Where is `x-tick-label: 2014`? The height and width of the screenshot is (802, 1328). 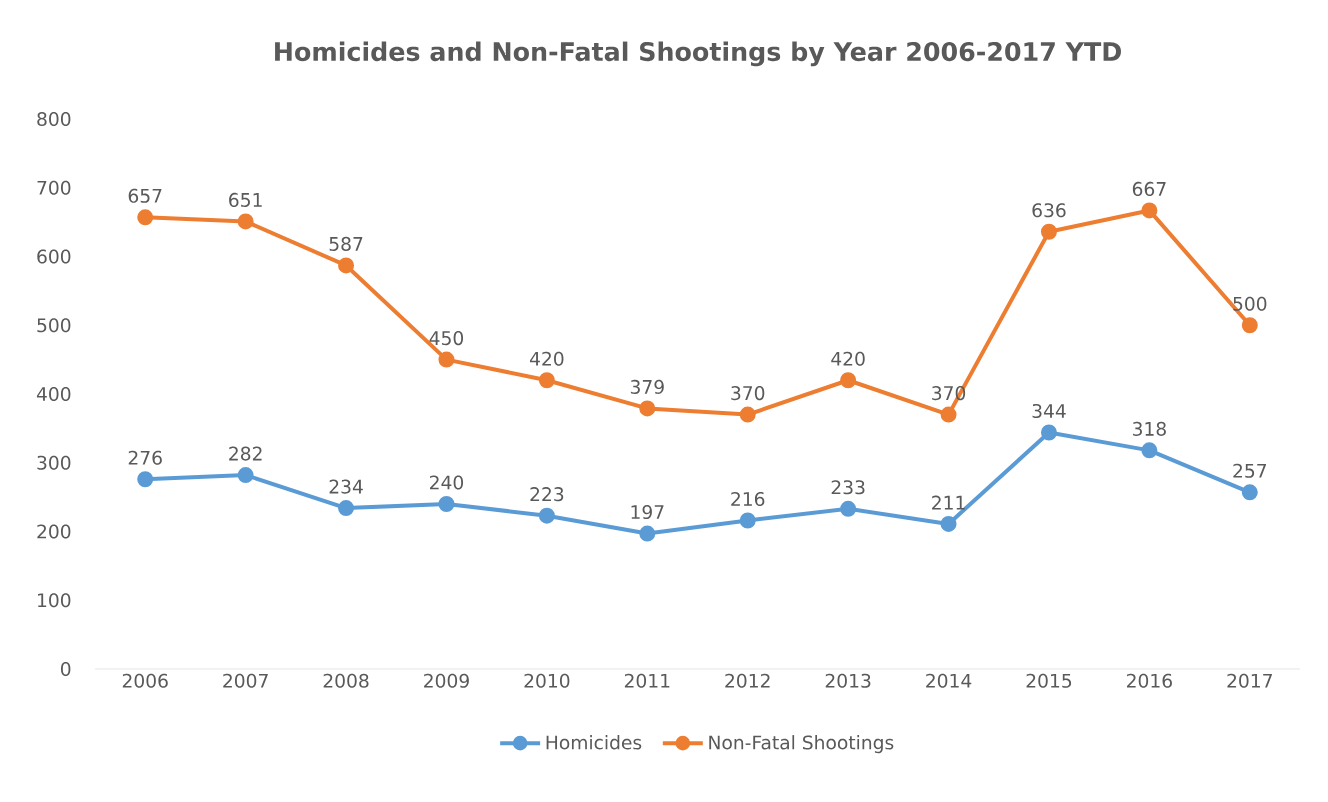 x-tick-label: 2014 is located at coordinates (949, 680).